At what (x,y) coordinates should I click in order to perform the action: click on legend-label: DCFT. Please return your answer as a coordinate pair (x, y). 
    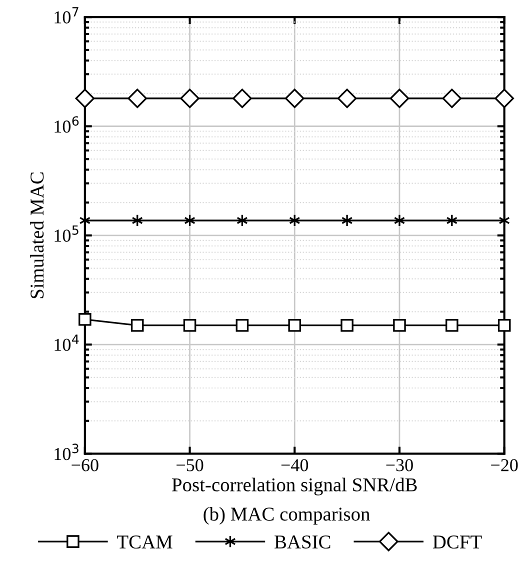
    Looking at the image, I should click on (457, 542).